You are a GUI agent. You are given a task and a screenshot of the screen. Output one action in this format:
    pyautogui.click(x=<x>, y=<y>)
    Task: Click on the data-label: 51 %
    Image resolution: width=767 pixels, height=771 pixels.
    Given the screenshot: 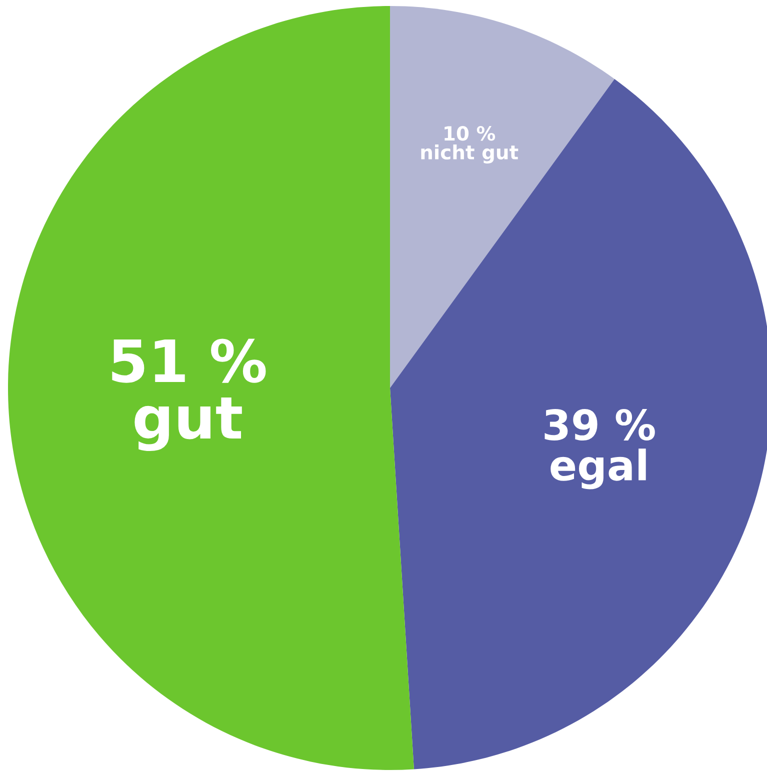 What is the action you would take?
    pyautogui.click(x=189, y=360)
    